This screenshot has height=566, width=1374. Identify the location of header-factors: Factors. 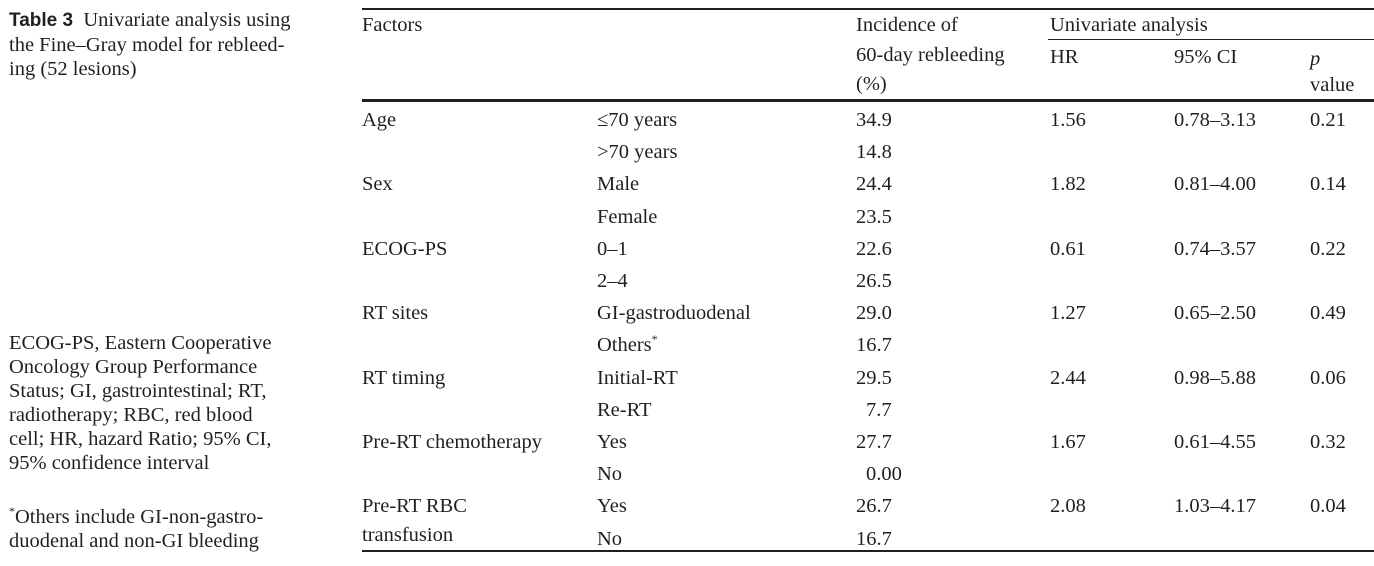
(392, 25).